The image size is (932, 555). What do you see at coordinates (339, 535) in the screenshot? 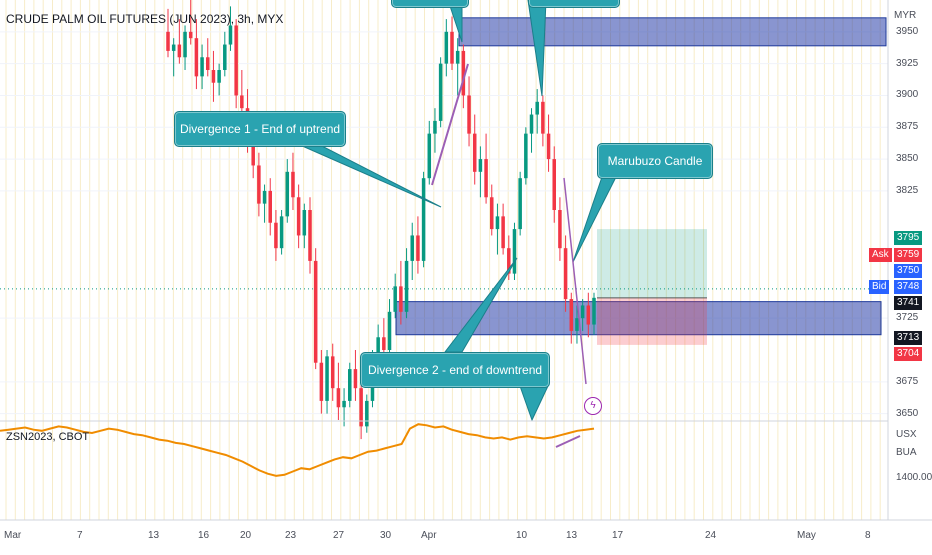
I see `x-tick-label: 27` at bounding box center [339, 535].